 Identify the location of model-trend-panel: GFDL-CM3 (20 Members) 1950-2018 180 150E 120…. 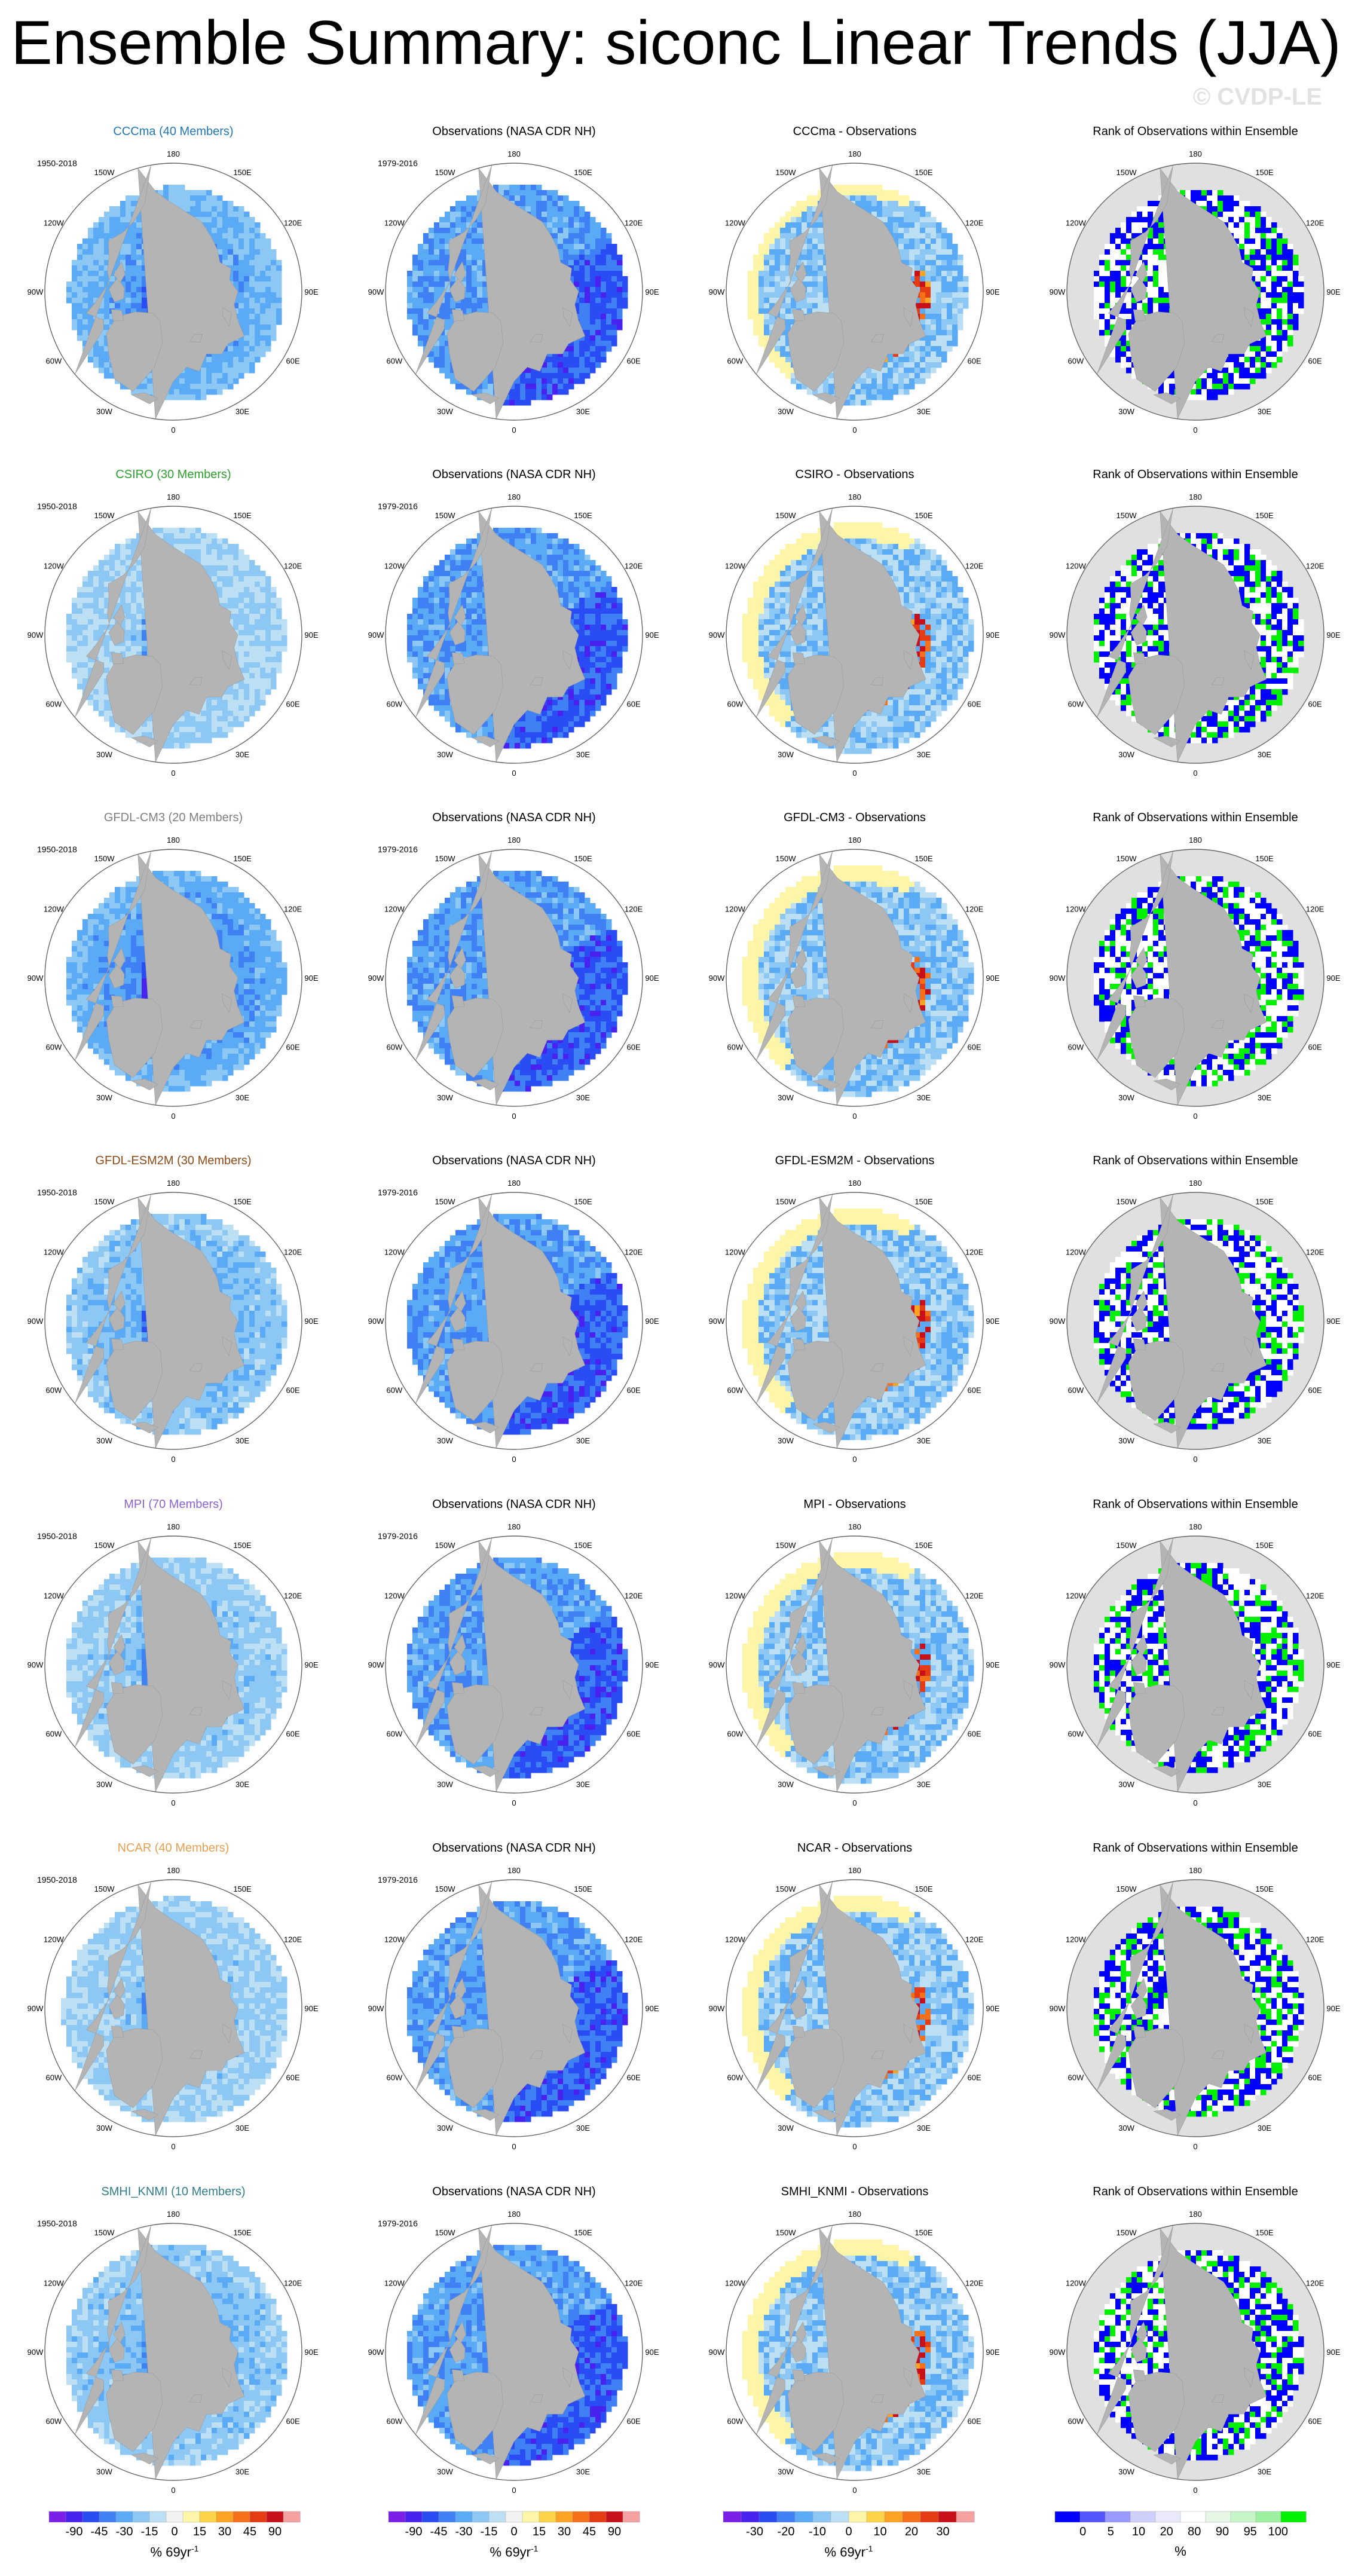
(174, 977).